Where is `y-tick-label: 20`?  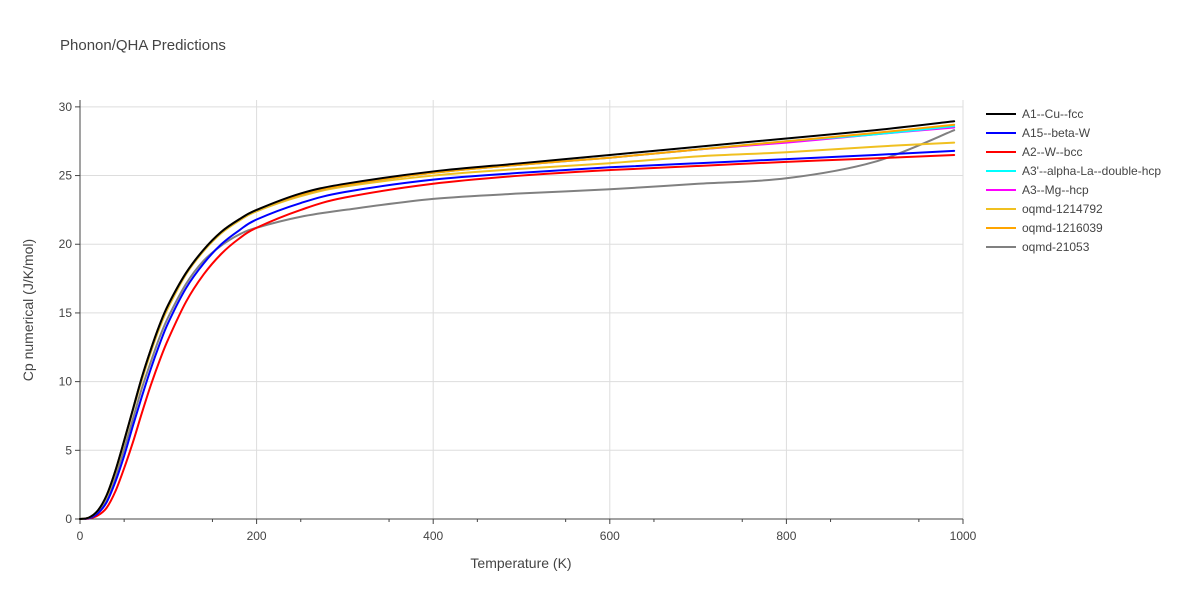 y-tick-label: 20 is located at coordinates (66, 244).